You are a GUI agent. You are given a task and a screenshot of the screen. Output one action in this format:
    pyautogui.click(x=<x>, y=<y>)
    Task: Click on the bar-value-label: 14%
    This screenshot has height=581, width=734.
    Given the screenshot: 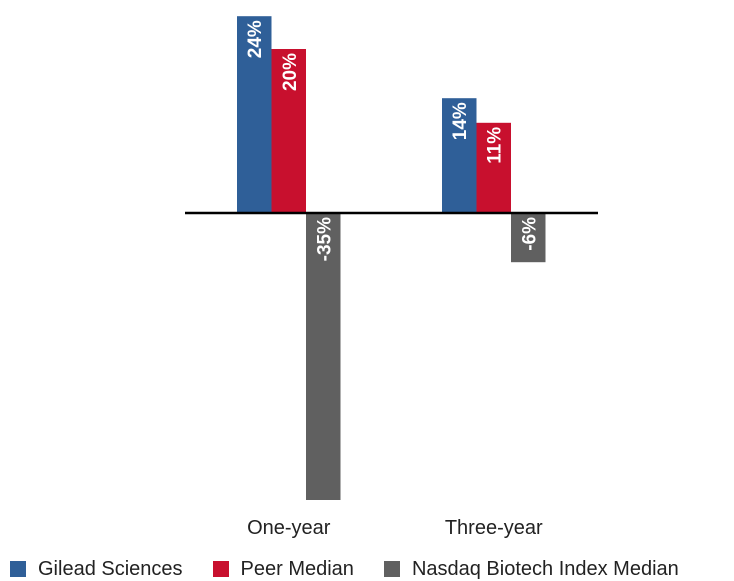 What is the action you would take?
    pyautogui.click(x=460, y=121)
    